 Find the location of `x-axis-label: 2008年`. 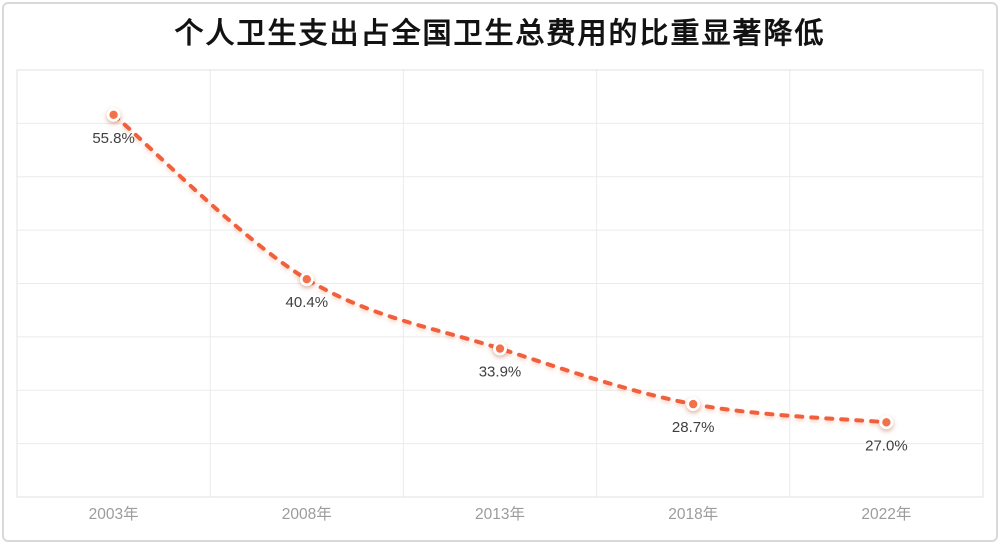

x-axis-label: 2008年 is located at coordinates (307, 514).